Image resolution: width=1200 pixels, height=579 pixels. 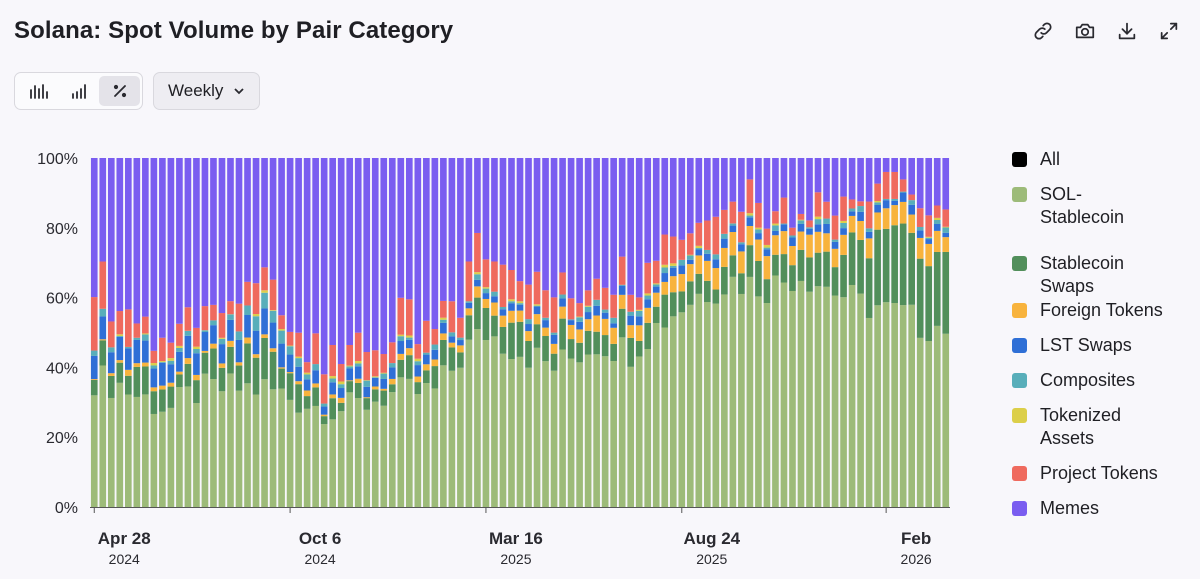 I want to click on bar-chart-stacked-icon, so click(x=78, y=91).